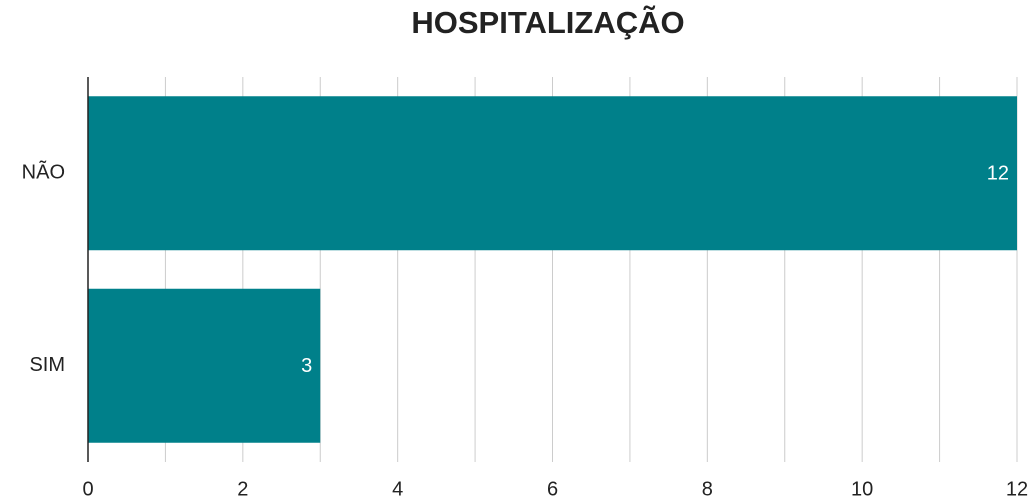  Describe the element at coordinates (306, 366) in the screenshot. I see `data-label: 3` at that location.